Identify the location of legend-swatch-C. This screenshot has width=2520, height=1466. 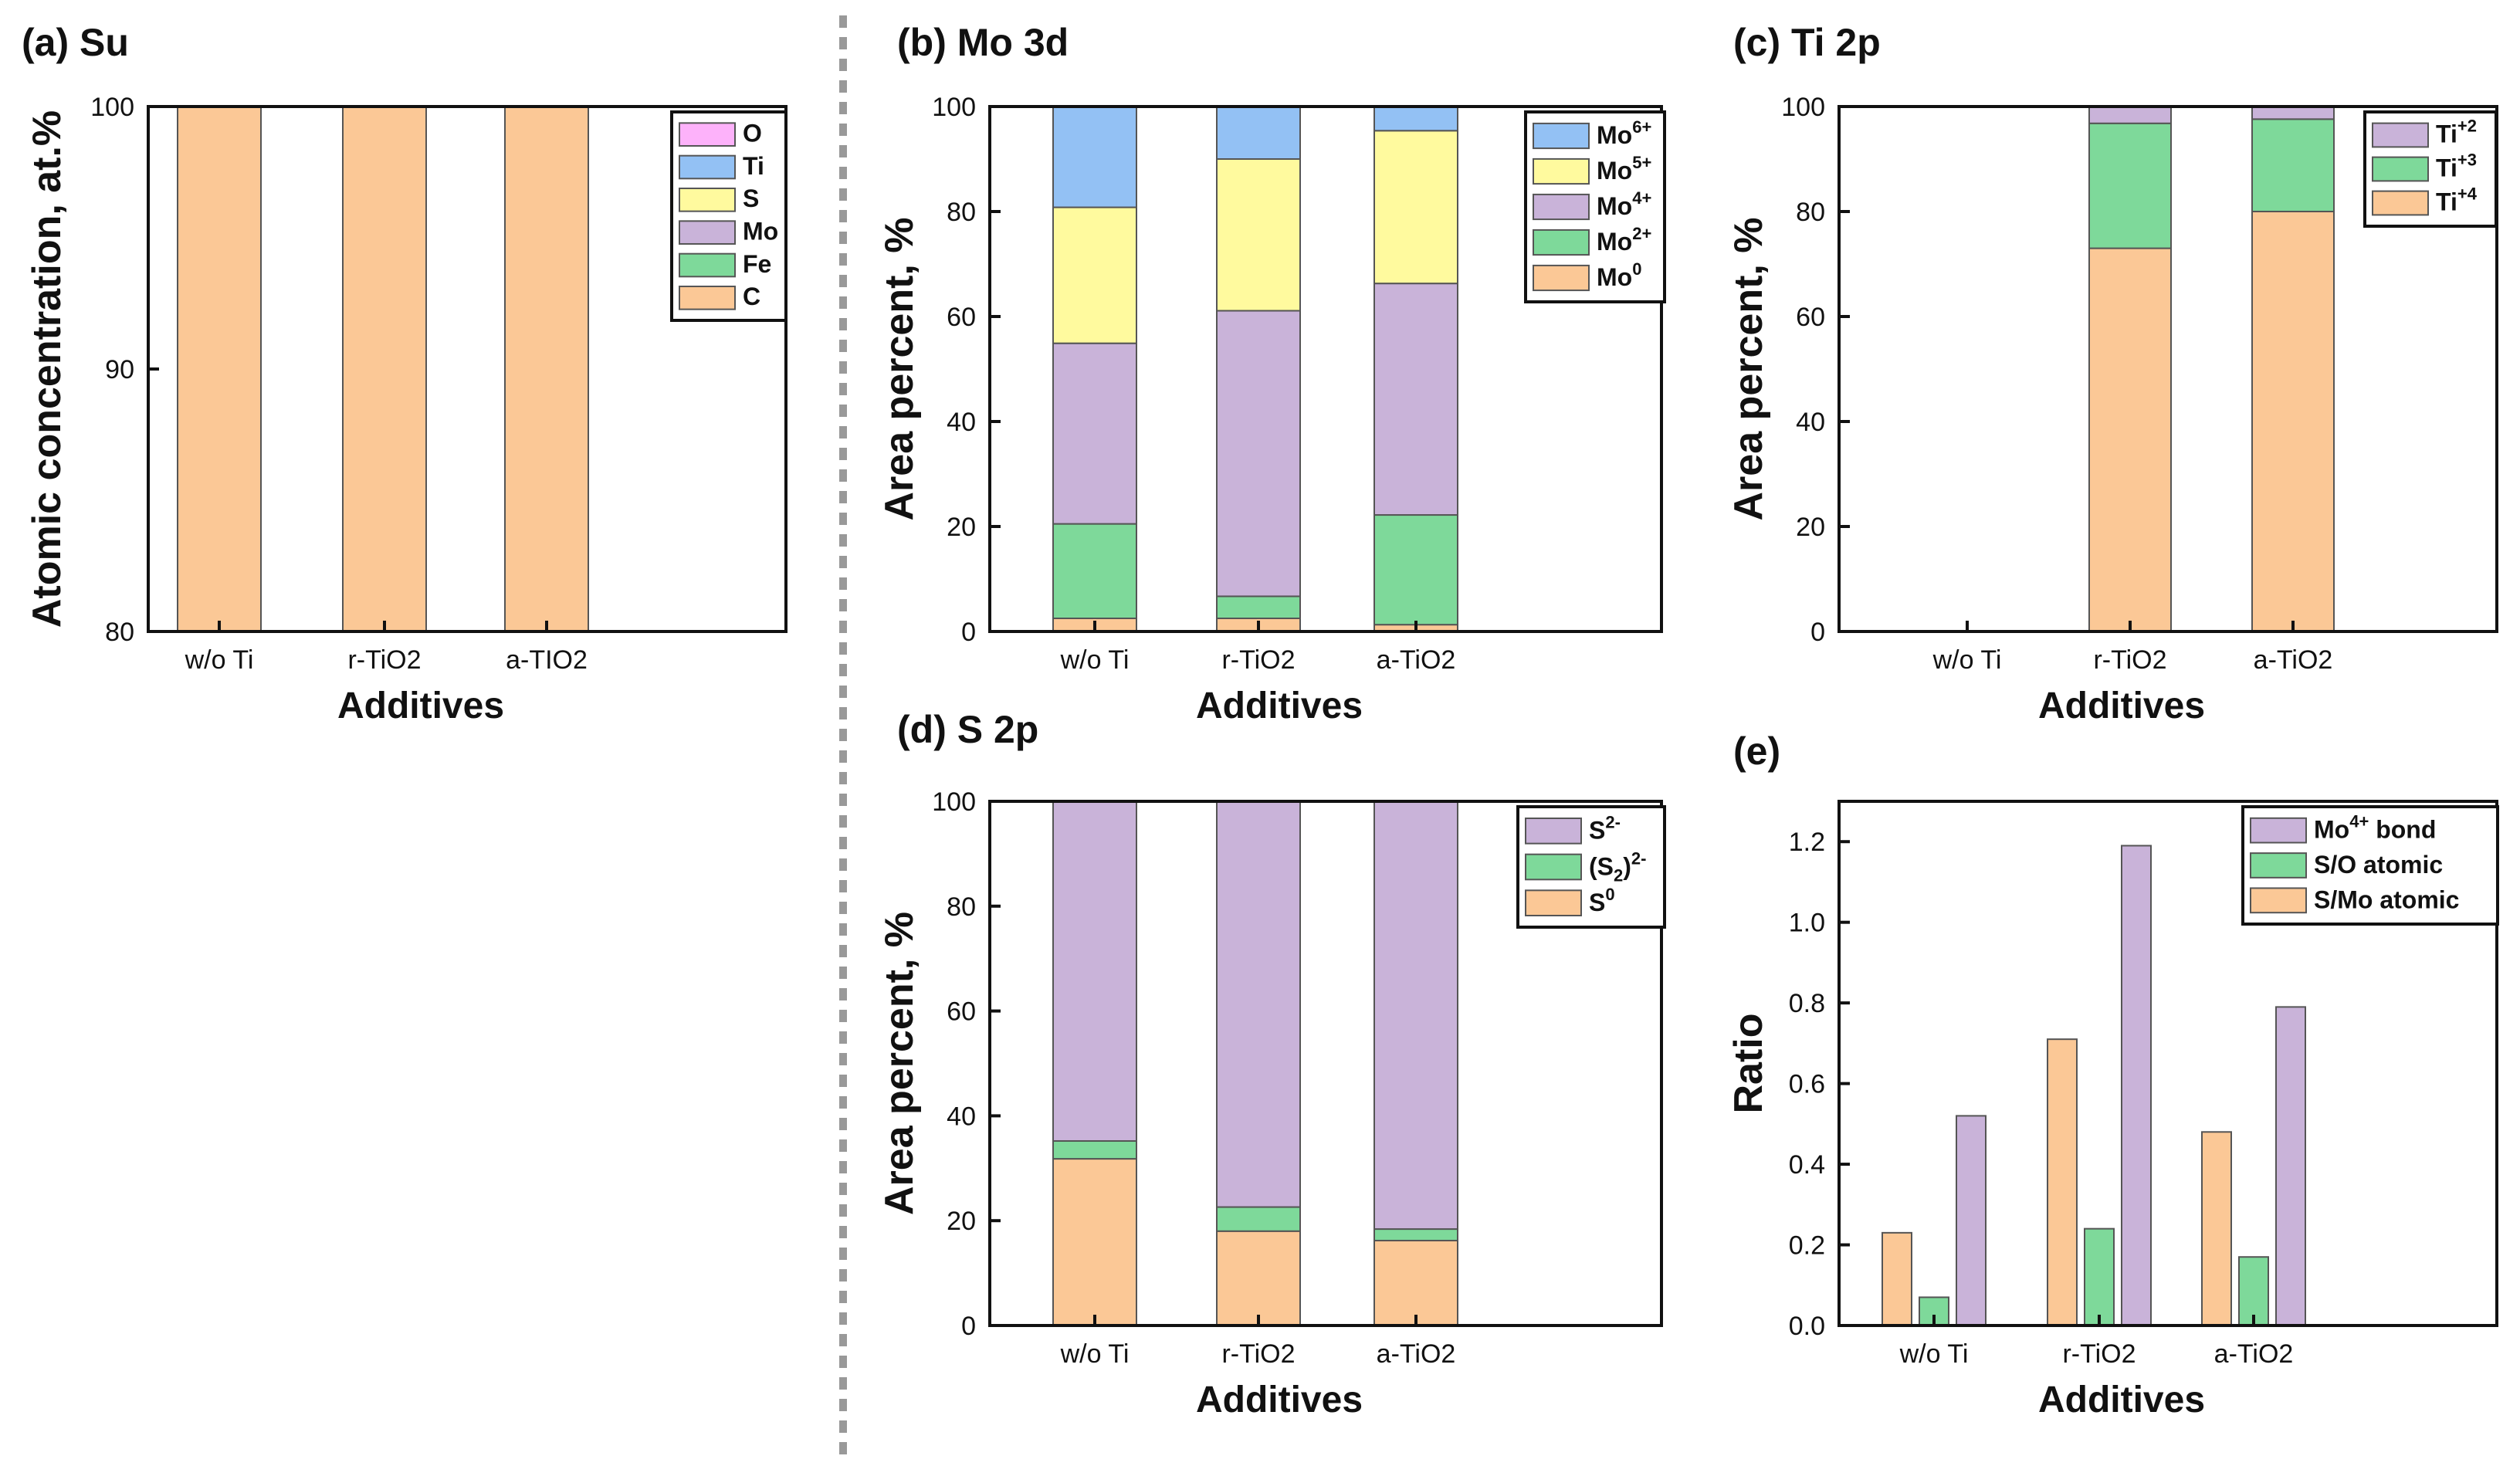
(707, 298).